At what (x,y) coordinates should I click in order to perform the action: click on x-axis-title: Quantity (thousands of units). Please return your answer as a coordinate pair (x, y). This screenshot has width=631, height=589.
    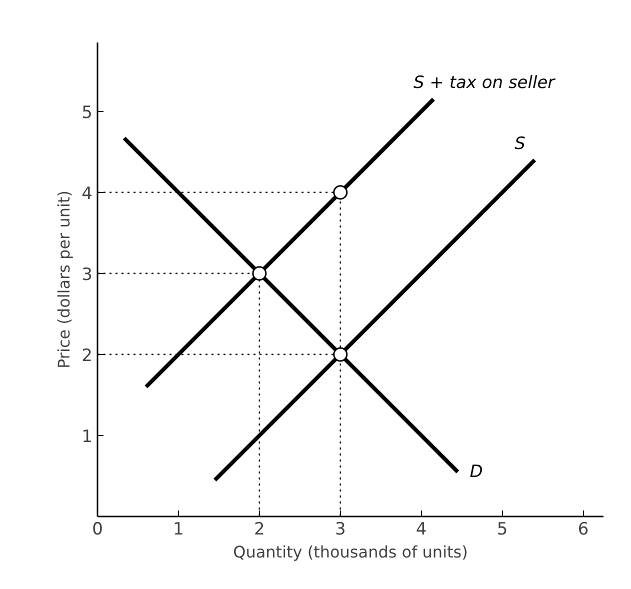
    Looking at the image, I should click on (350, 552).